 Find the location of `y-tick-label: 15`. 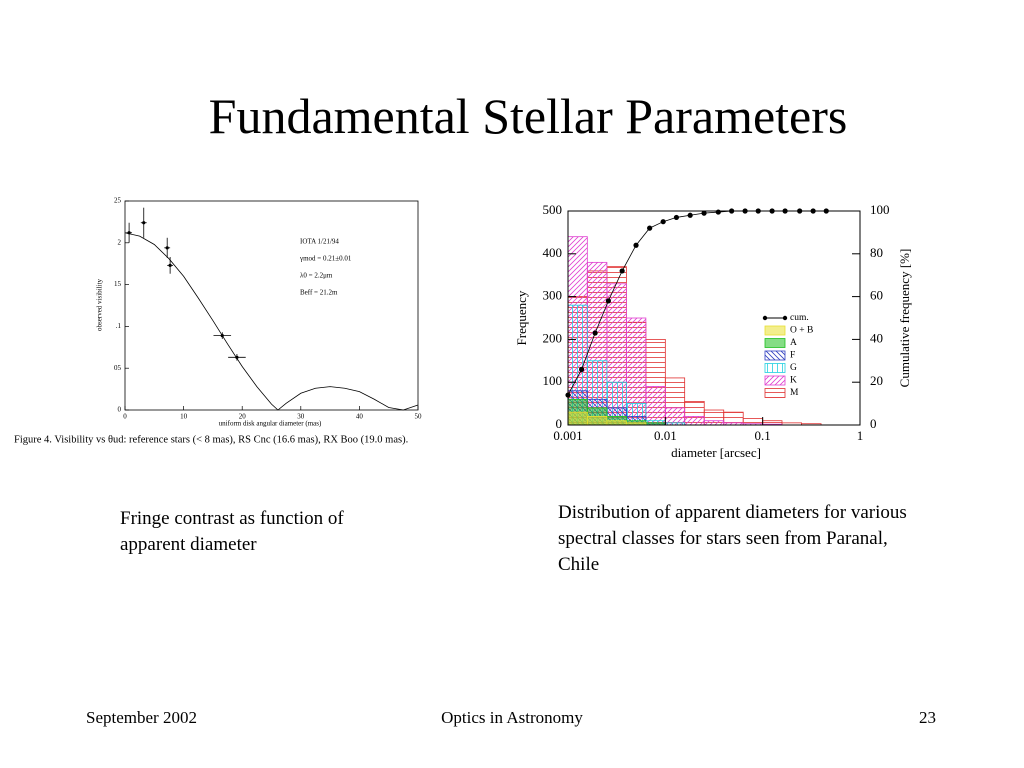

y-tick-label: 15 is located at coordinates (118, 284).